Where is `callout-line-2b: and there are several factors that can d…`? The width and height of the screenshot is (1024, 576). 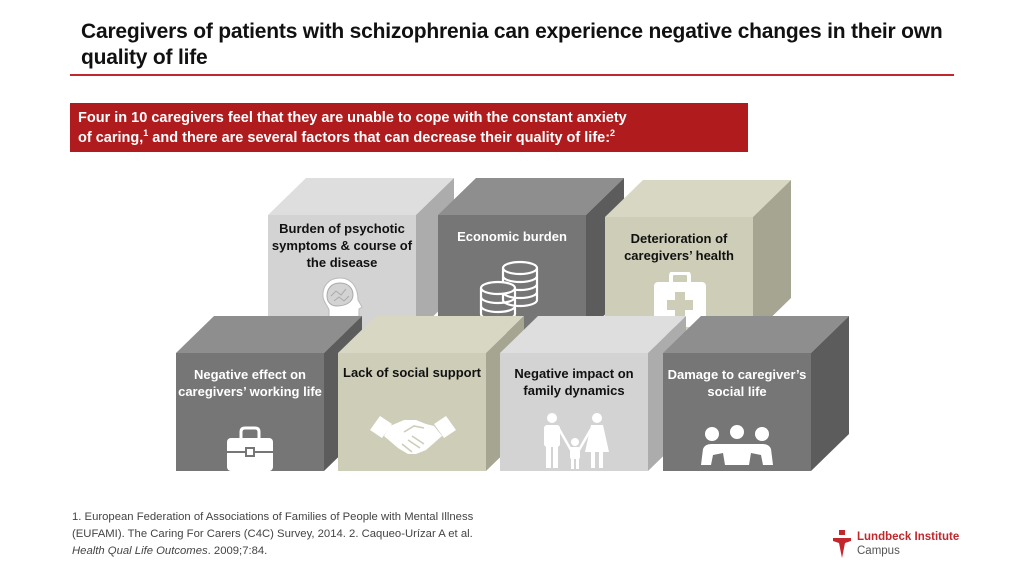 callout-line-2b: and there are several factors that can d… is located at coordinates (379, 138).